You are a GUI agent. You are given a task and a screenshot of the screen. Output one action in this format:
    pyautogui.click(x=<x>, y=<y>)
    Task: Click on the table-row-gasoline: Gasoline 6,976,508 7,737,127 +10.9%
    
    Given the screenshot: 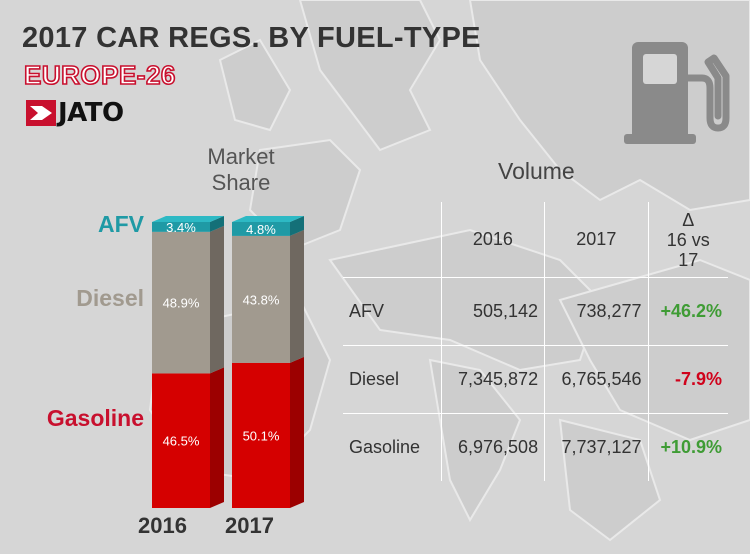 What is the action you would take?
    pyautogui.click(x=535, y=447)
    